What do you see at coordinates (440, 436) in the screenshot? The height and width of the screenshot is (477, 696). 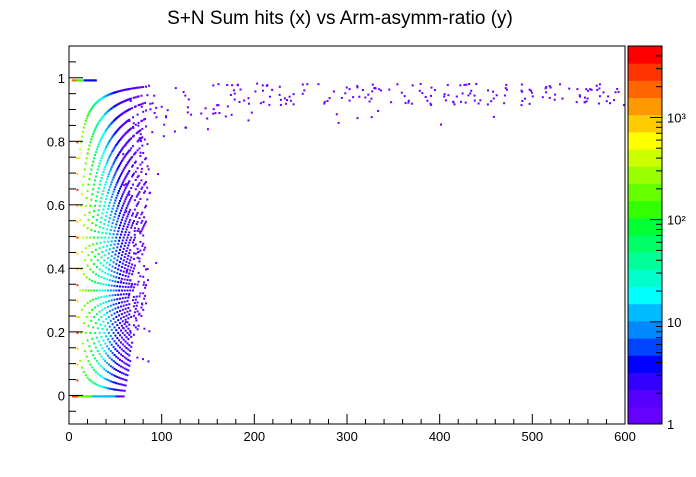 I see `x-tick-label: 400` at bounding box center [440, 436].